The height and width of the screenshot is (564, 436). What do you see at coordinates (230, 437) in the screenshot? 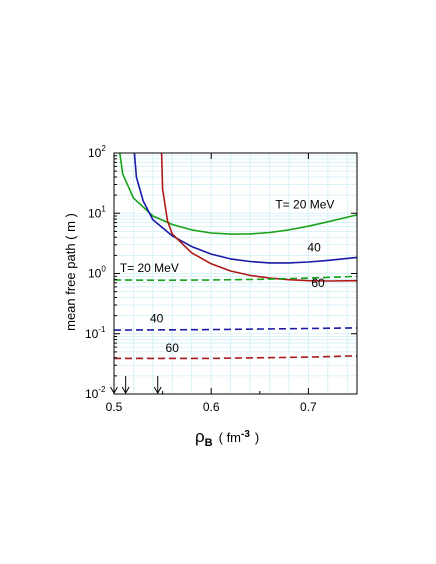
I see `x-axis-unit: ( fm` at bounding box center [230, 437].